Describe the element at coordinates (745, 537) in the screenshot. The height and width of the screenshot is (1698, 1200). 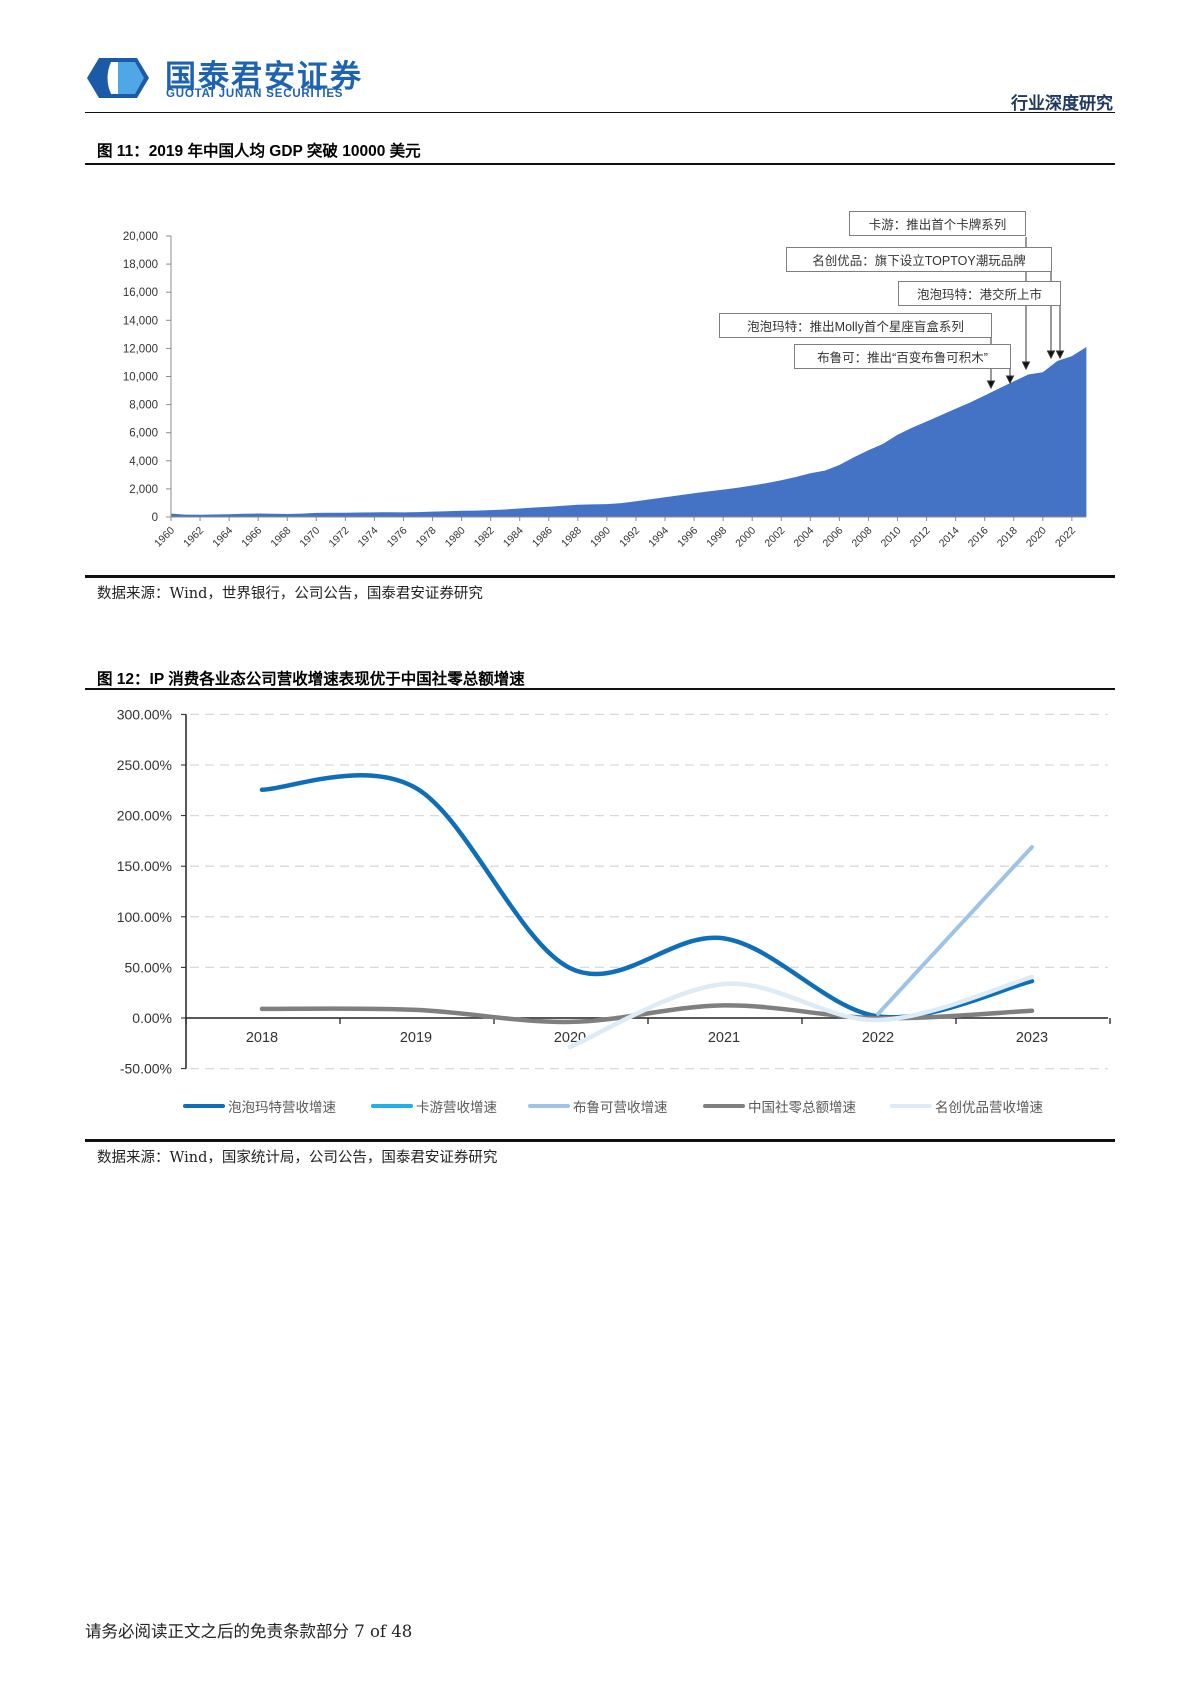
I see `x-tick-label: 2000` at that location.